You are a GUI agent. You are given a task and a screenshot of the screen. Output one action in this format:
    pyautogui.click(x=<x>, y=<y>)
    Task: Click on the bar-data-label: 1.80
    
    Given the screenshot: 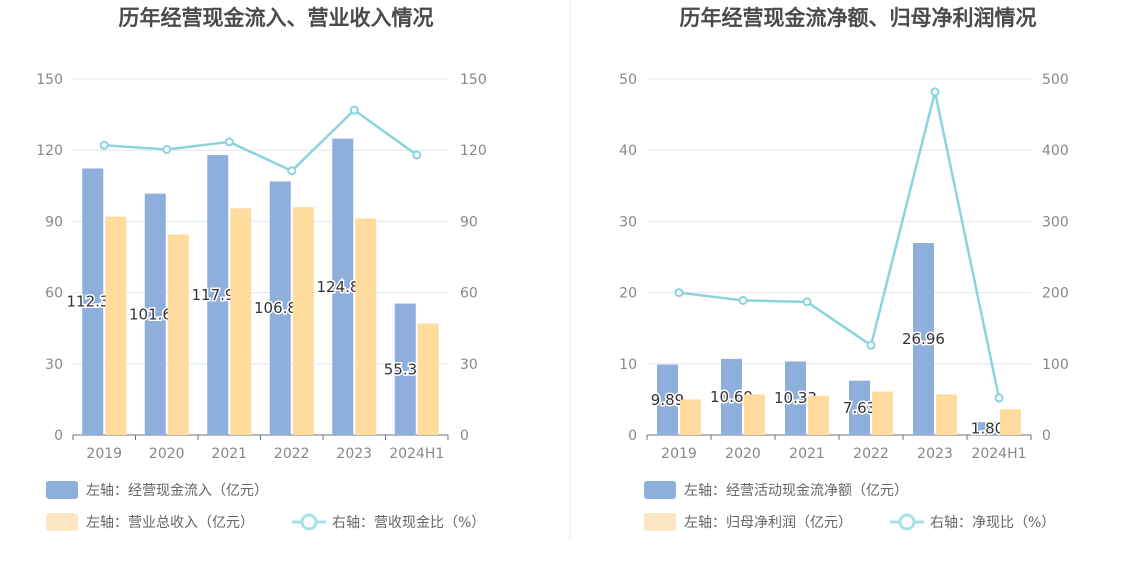 What is the action you would take?
    pyautogui.click(x=987, y=429)
    